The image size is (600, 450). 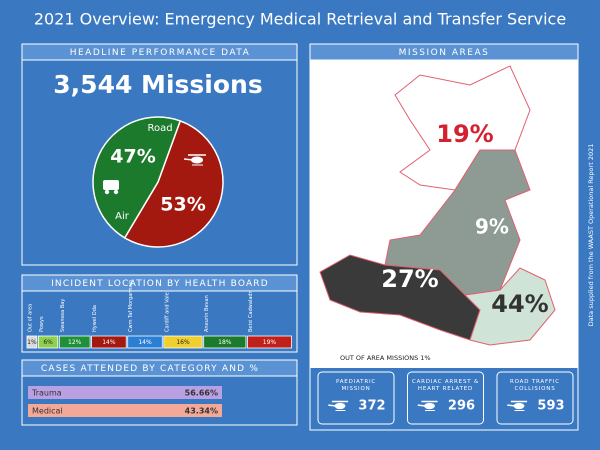 What do you see at coordinates (461, 406) in the screenshot?
I see `tile-value: 296` at bounding box center [461, 406].